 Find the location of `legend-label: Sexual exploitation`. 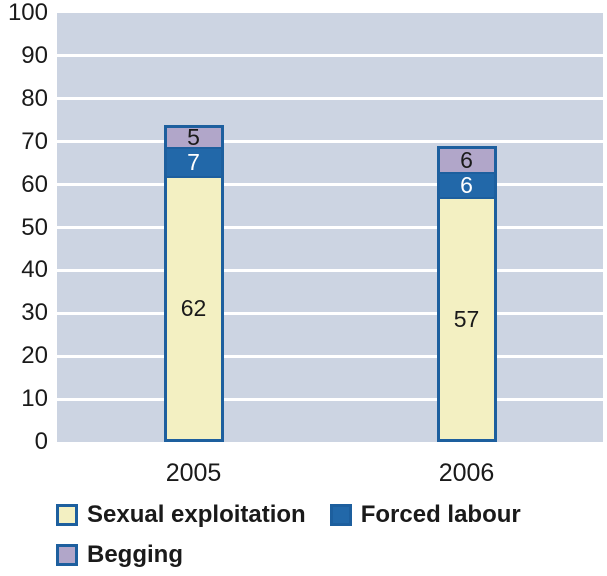

legend-label: Sexual exploitation is located at coordinates (196, 514).